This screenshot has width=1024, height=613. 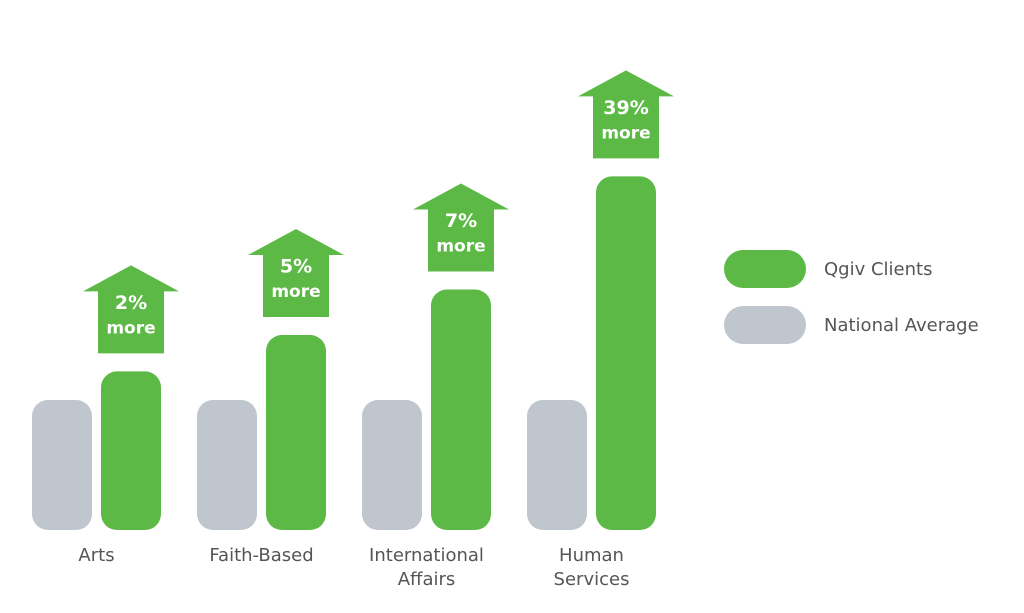 I want to click on annotation-value: 39%, so click(x=625, y=108).